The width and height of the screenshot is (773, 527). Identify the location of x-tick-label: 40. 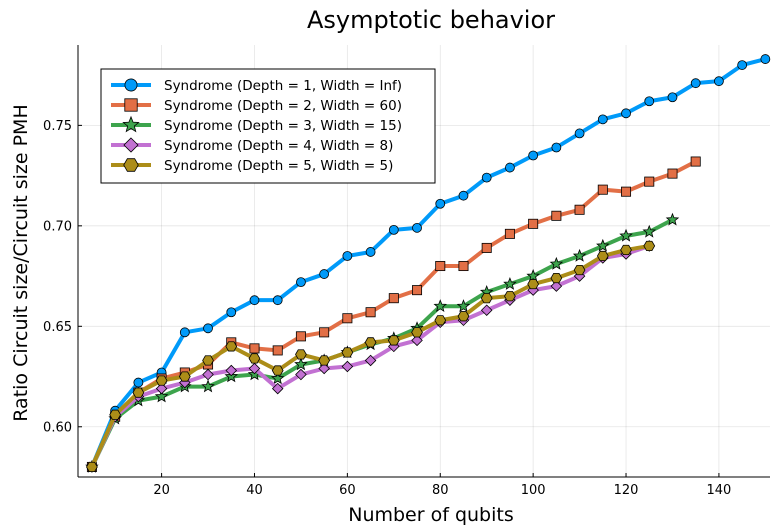
(254, 490).